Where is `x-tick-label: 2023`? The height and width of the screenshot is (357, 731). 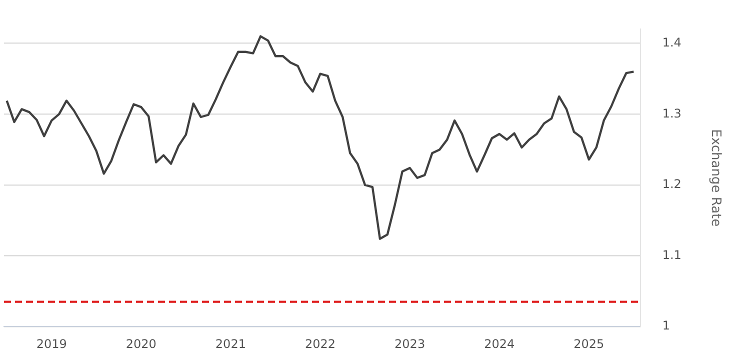
x-tick-label: 2023 is located at coordinates (410, 343).